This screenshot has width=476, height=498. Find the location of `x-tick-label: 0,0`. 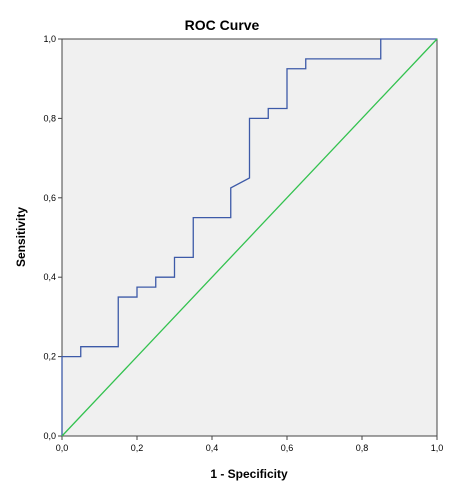

x-tick-label: 0,0 is located at coordinates (62, 448).